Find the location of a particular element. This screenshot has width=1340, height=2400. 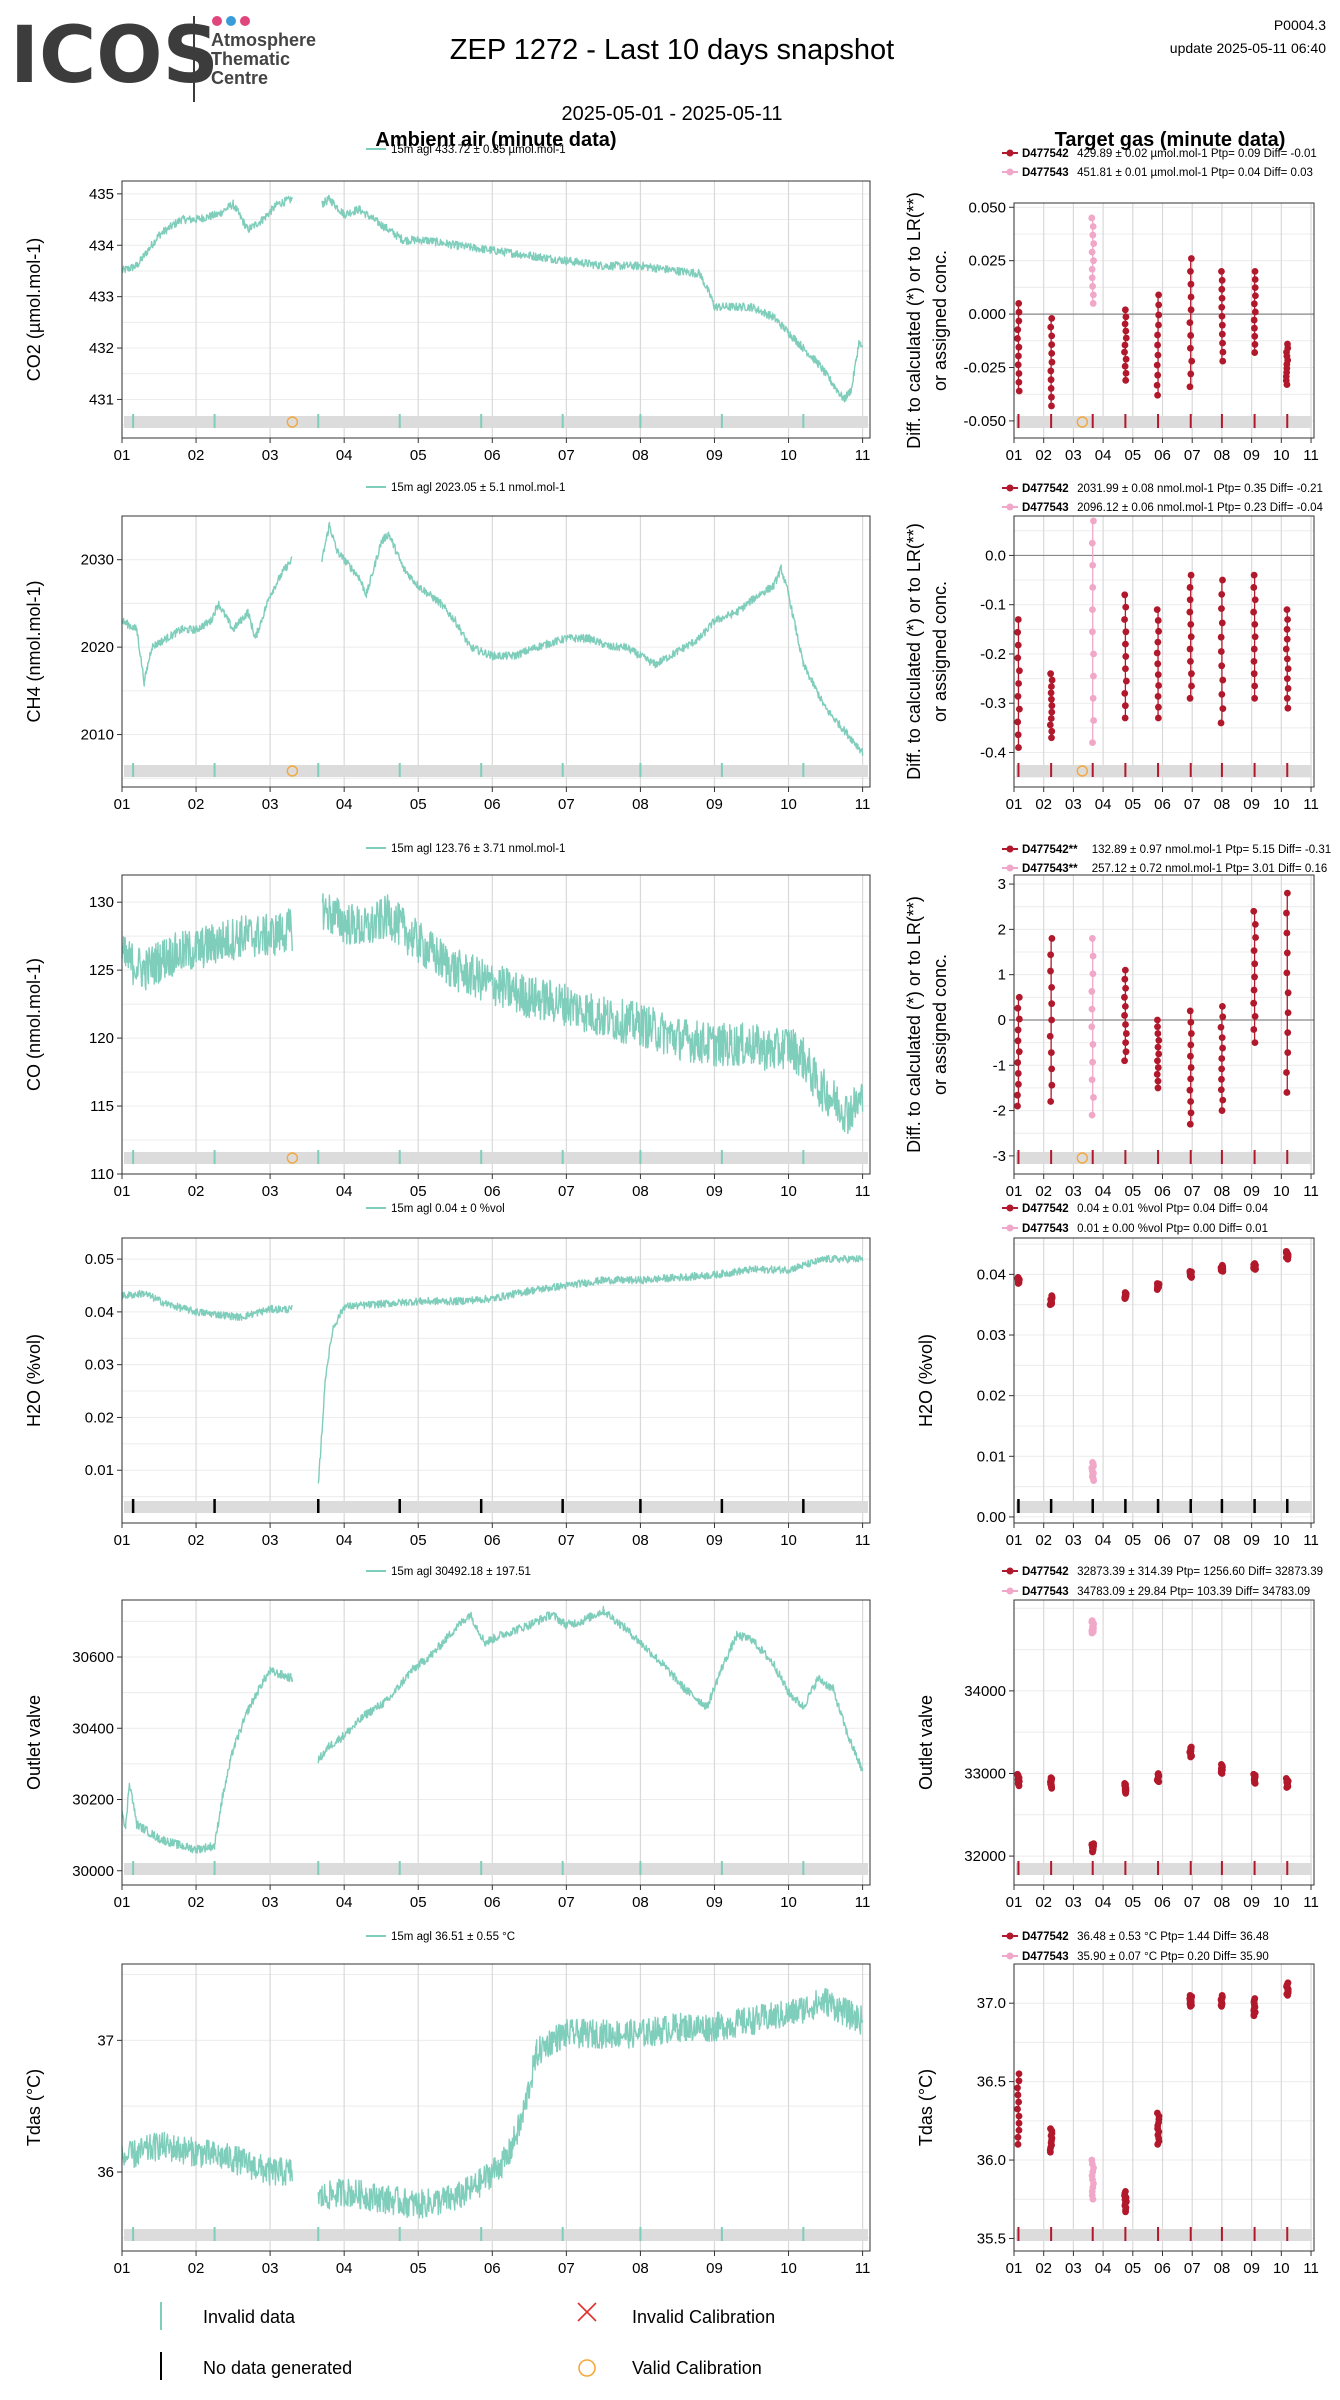

x-tick-label: 02 is located at coordinates (196, 1902).